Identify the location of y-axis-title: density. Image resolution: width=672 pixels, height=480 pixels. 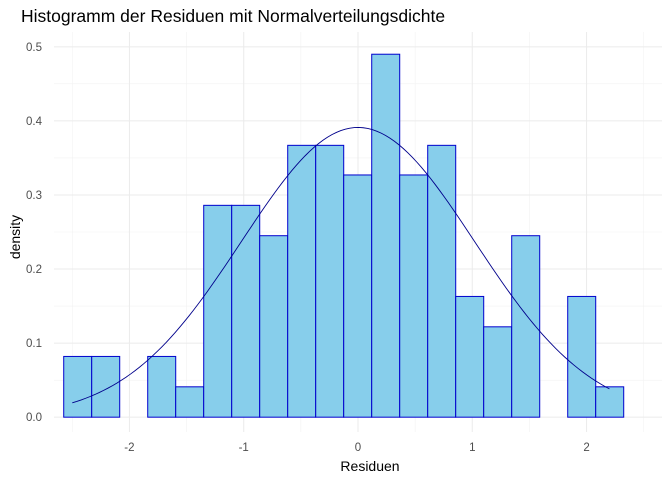
(15, 237).